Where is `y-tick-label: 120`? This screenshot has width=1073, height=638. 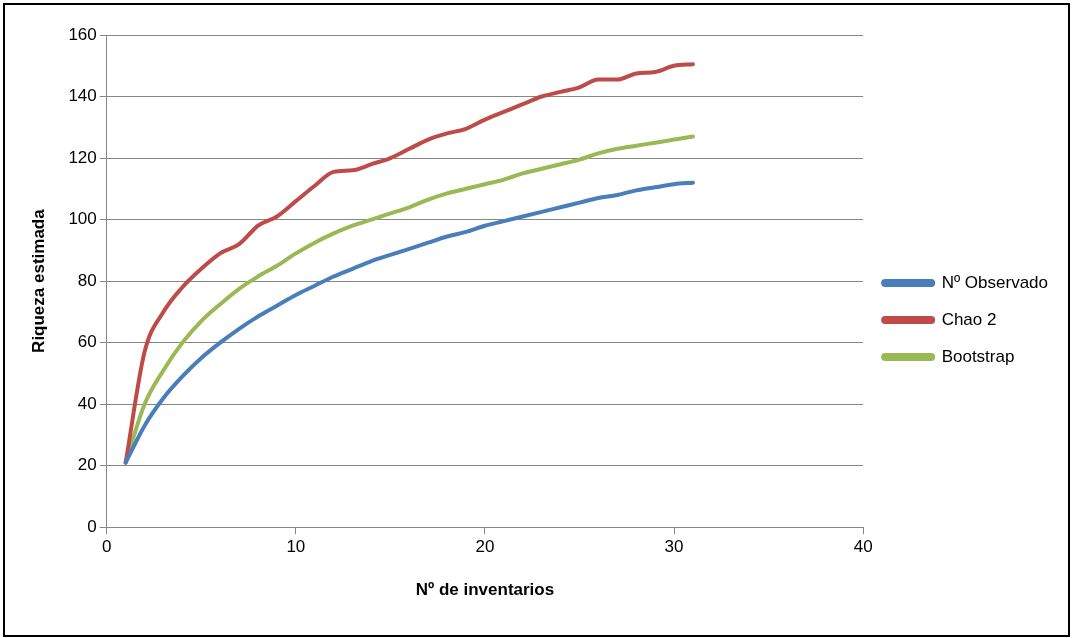
y-tick-label: 120 is located at coordinates (82, 157).